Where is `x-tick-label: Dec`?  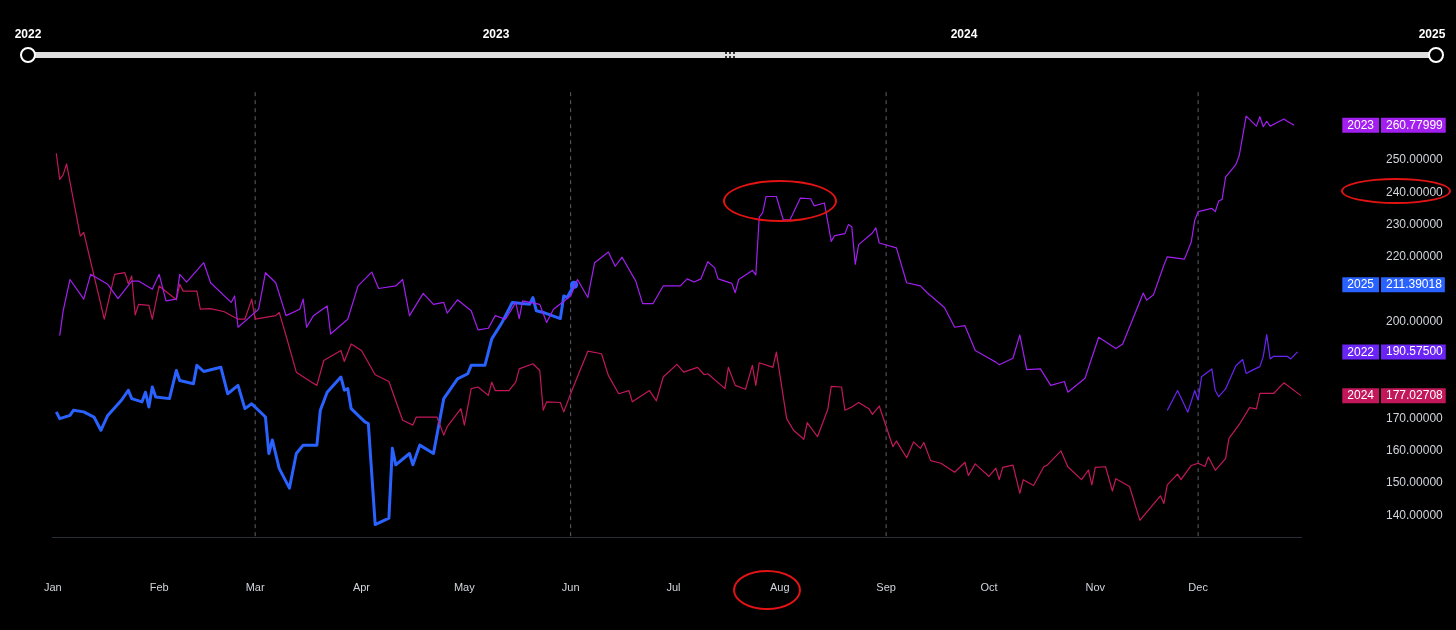
x-tick-label: Dec is located at coordinates (1198, 587).